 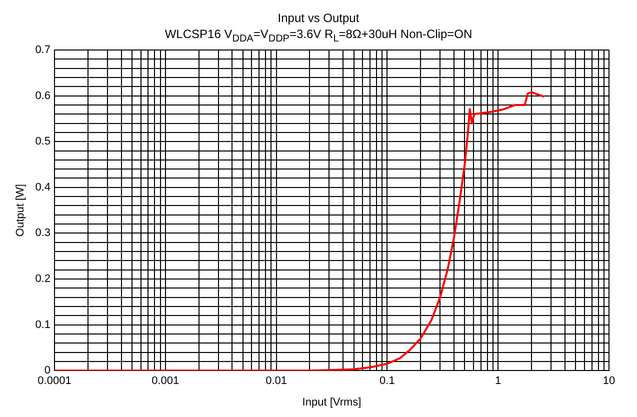 What do you see at coordinates (609, 381) in the screenshot?
I see `x-tick-label: 10` at bounding box center [609, 381].